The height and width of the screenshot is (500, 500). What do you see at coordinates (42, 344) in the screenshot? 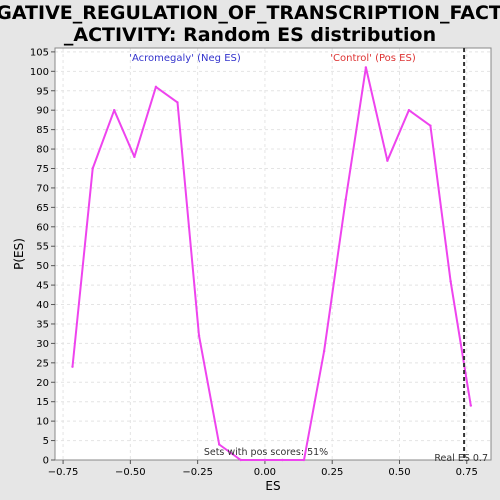
I see `y-tick-label: 30` at bounding box center [42, 344].